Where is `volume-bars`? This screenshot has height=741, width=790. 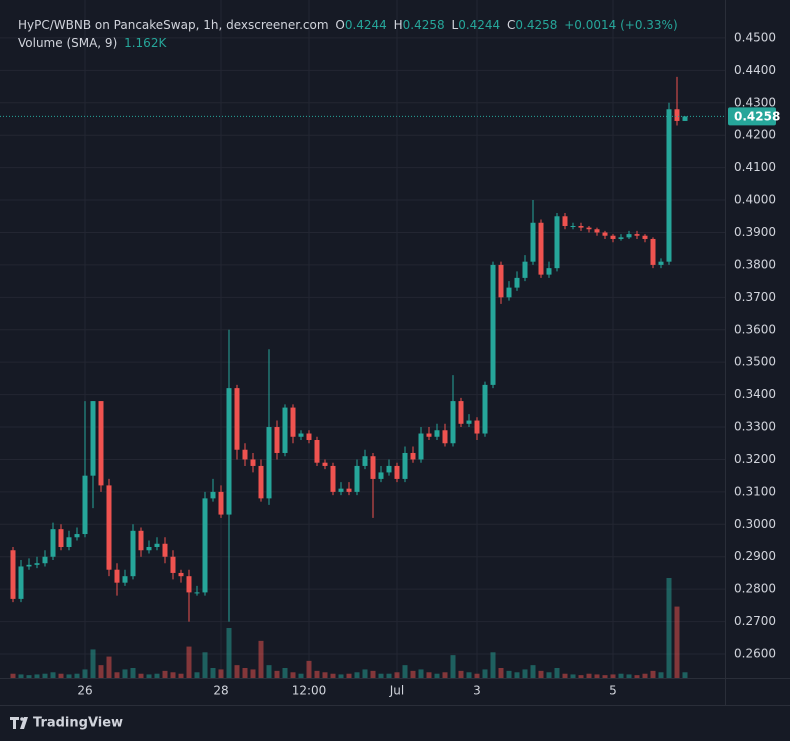
volume-bars is located at coordinates (349, 628).